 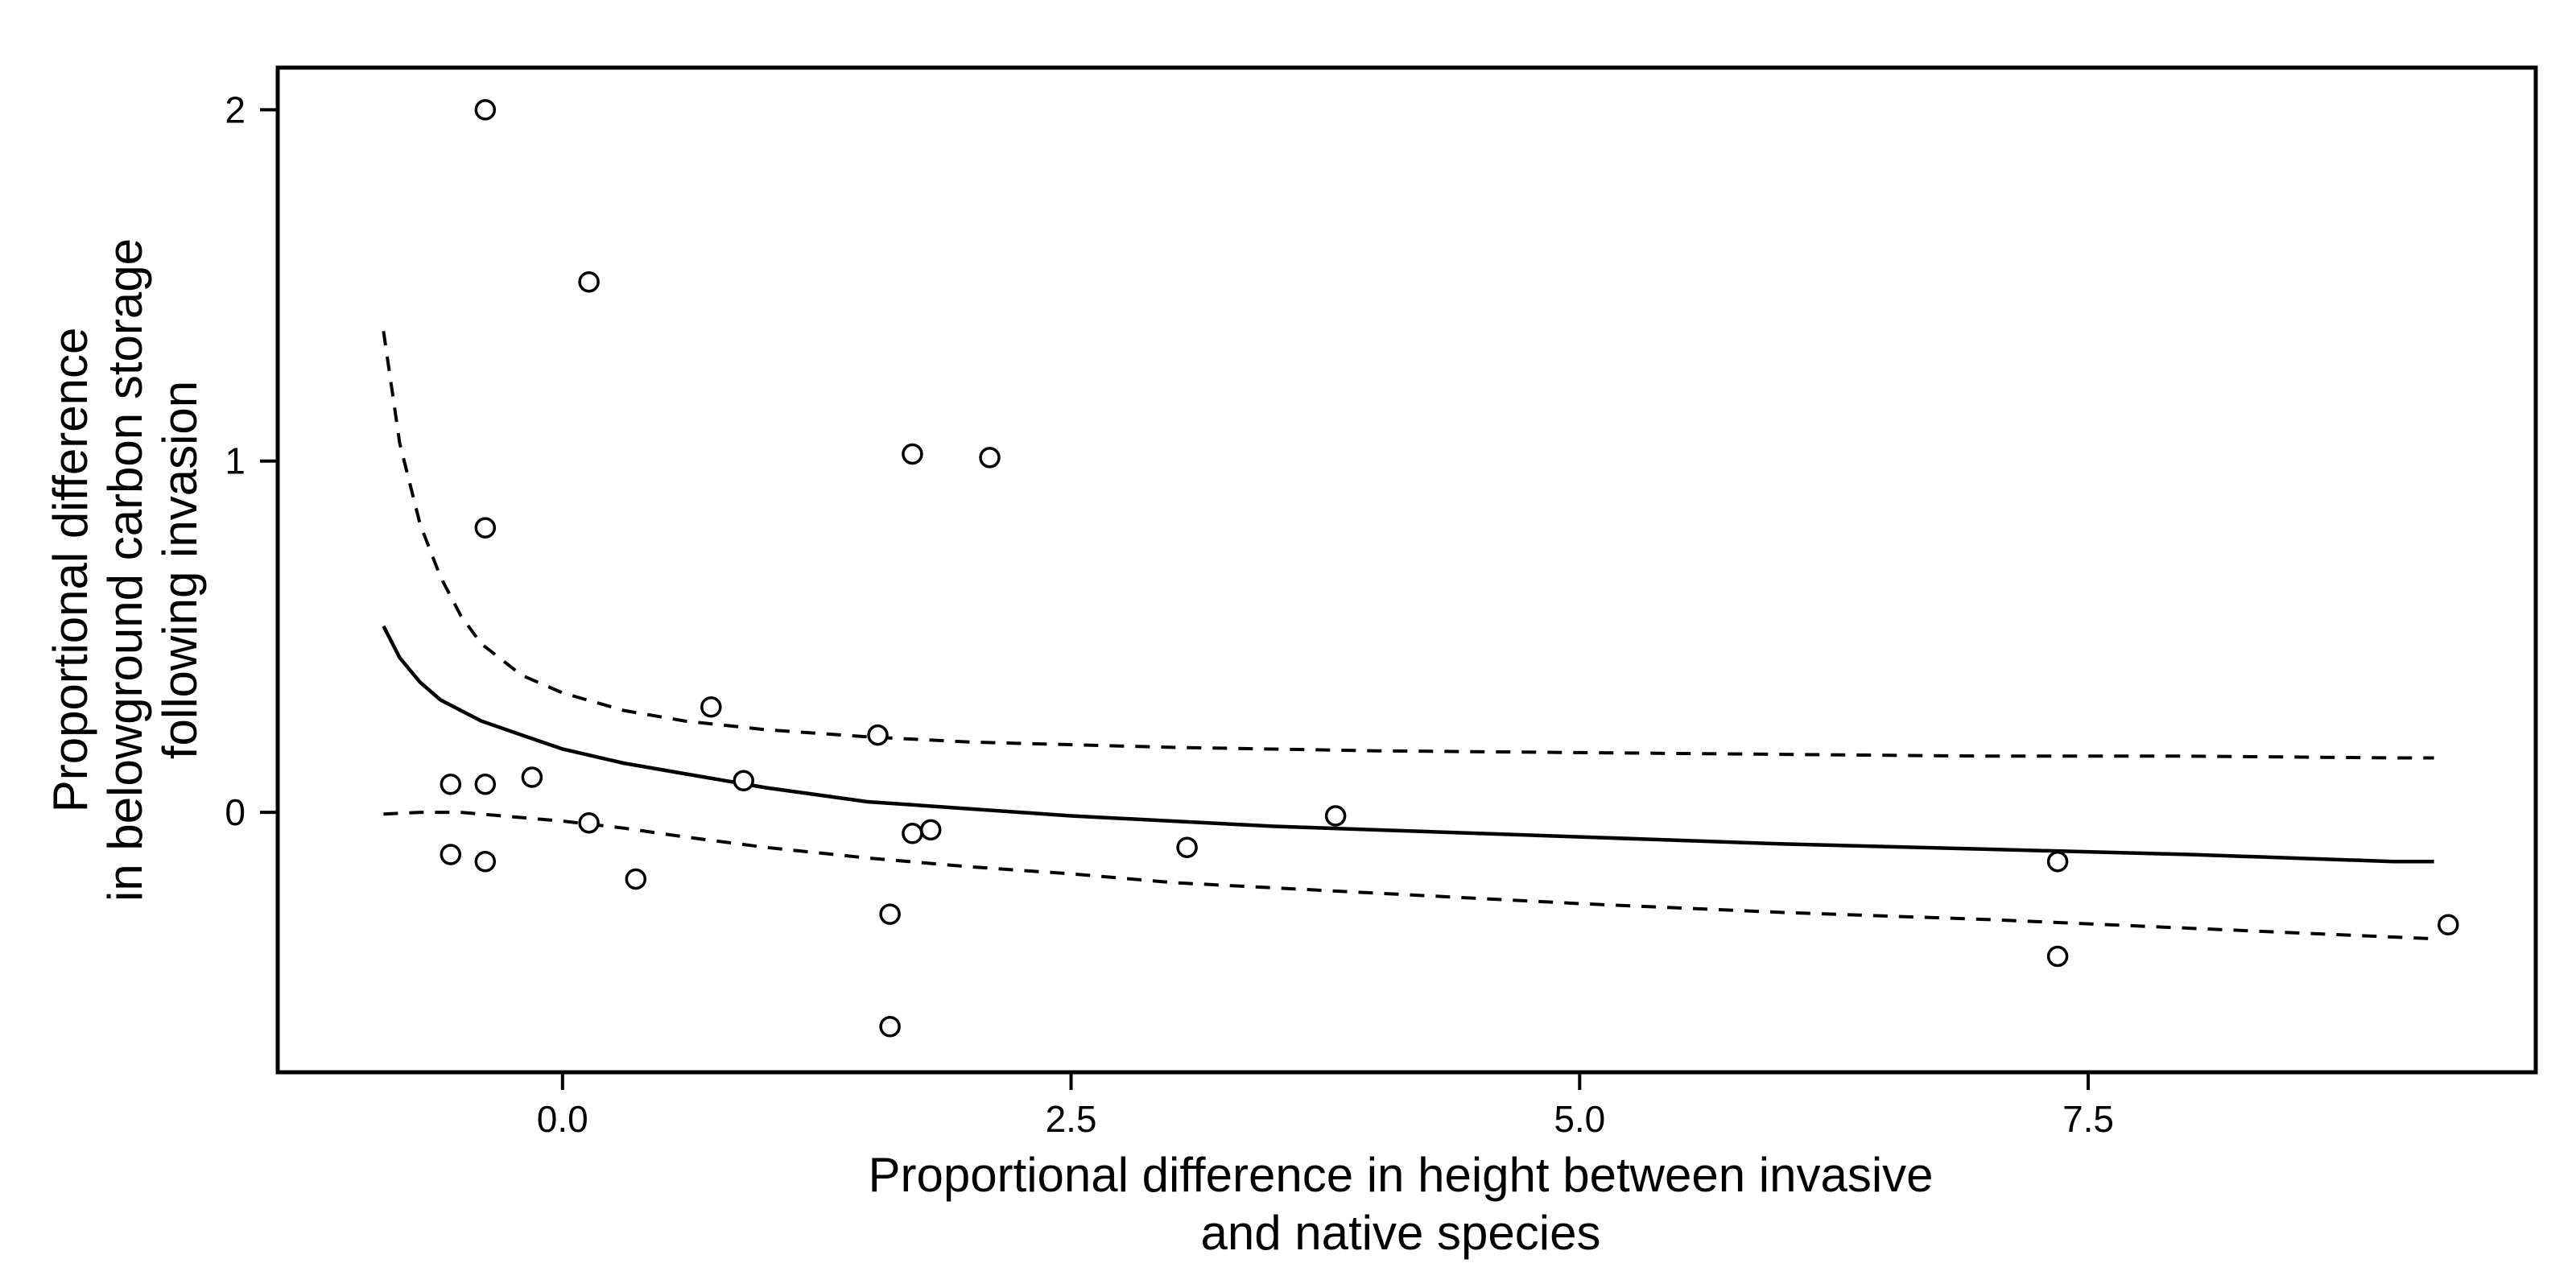 I want to click on y-axis-title-line-3: following invasion, so click(x=180, y=570).